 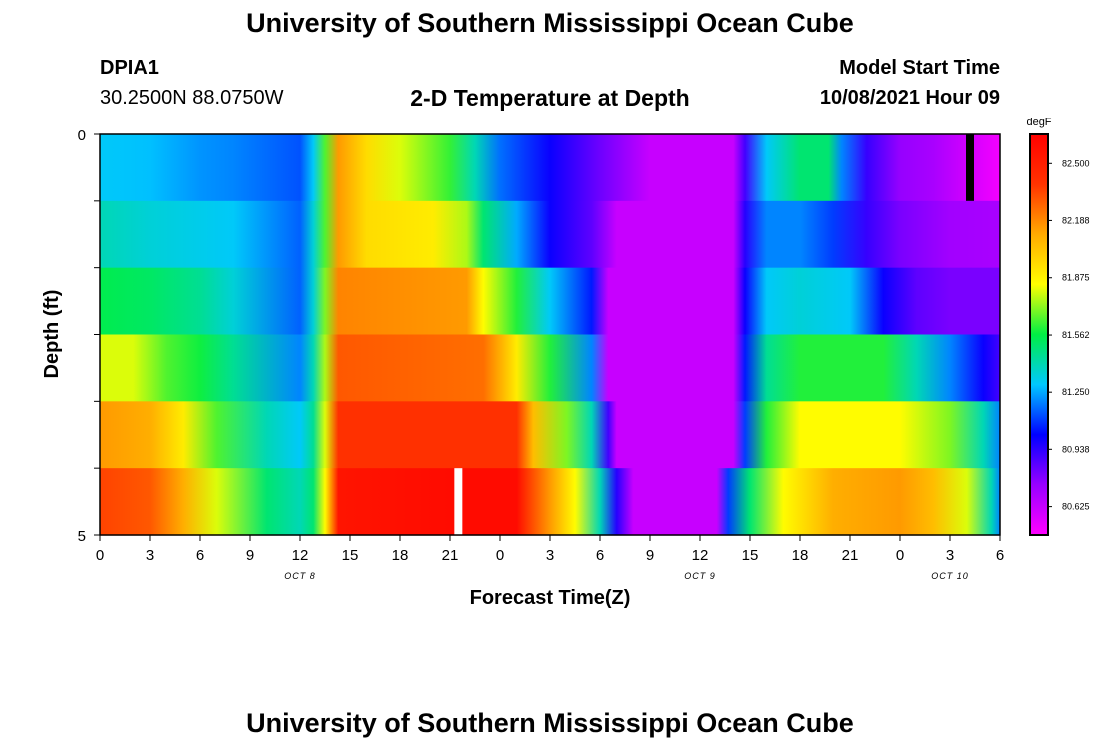 I want to click on model-start-time: 10/08/2021 Hour 09, so click(x=909, y=98).